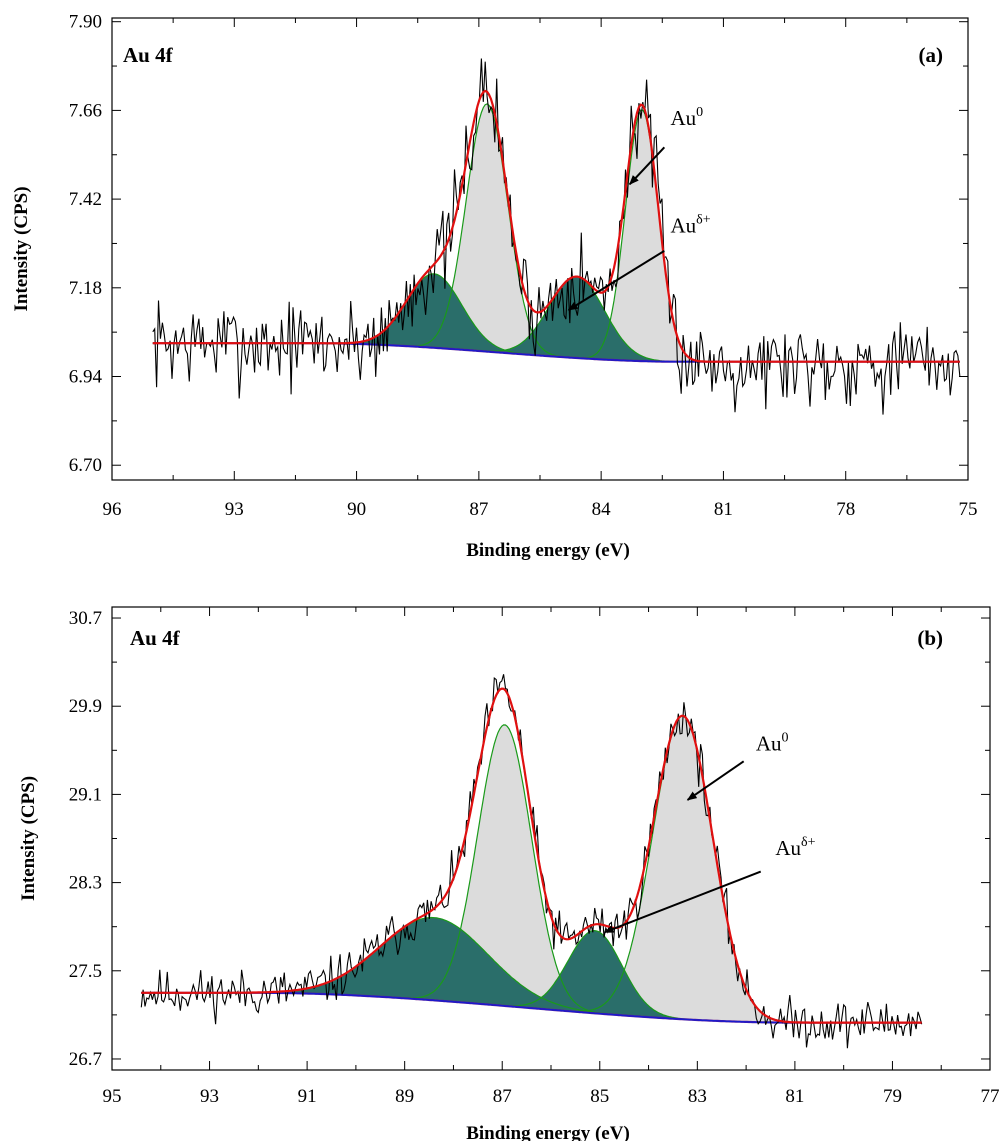 This screenshot has height=1146, width=1000. Describe the element at coordinates (356, 509) in the screenshot. I see `x-tick-label: 90` at that location.